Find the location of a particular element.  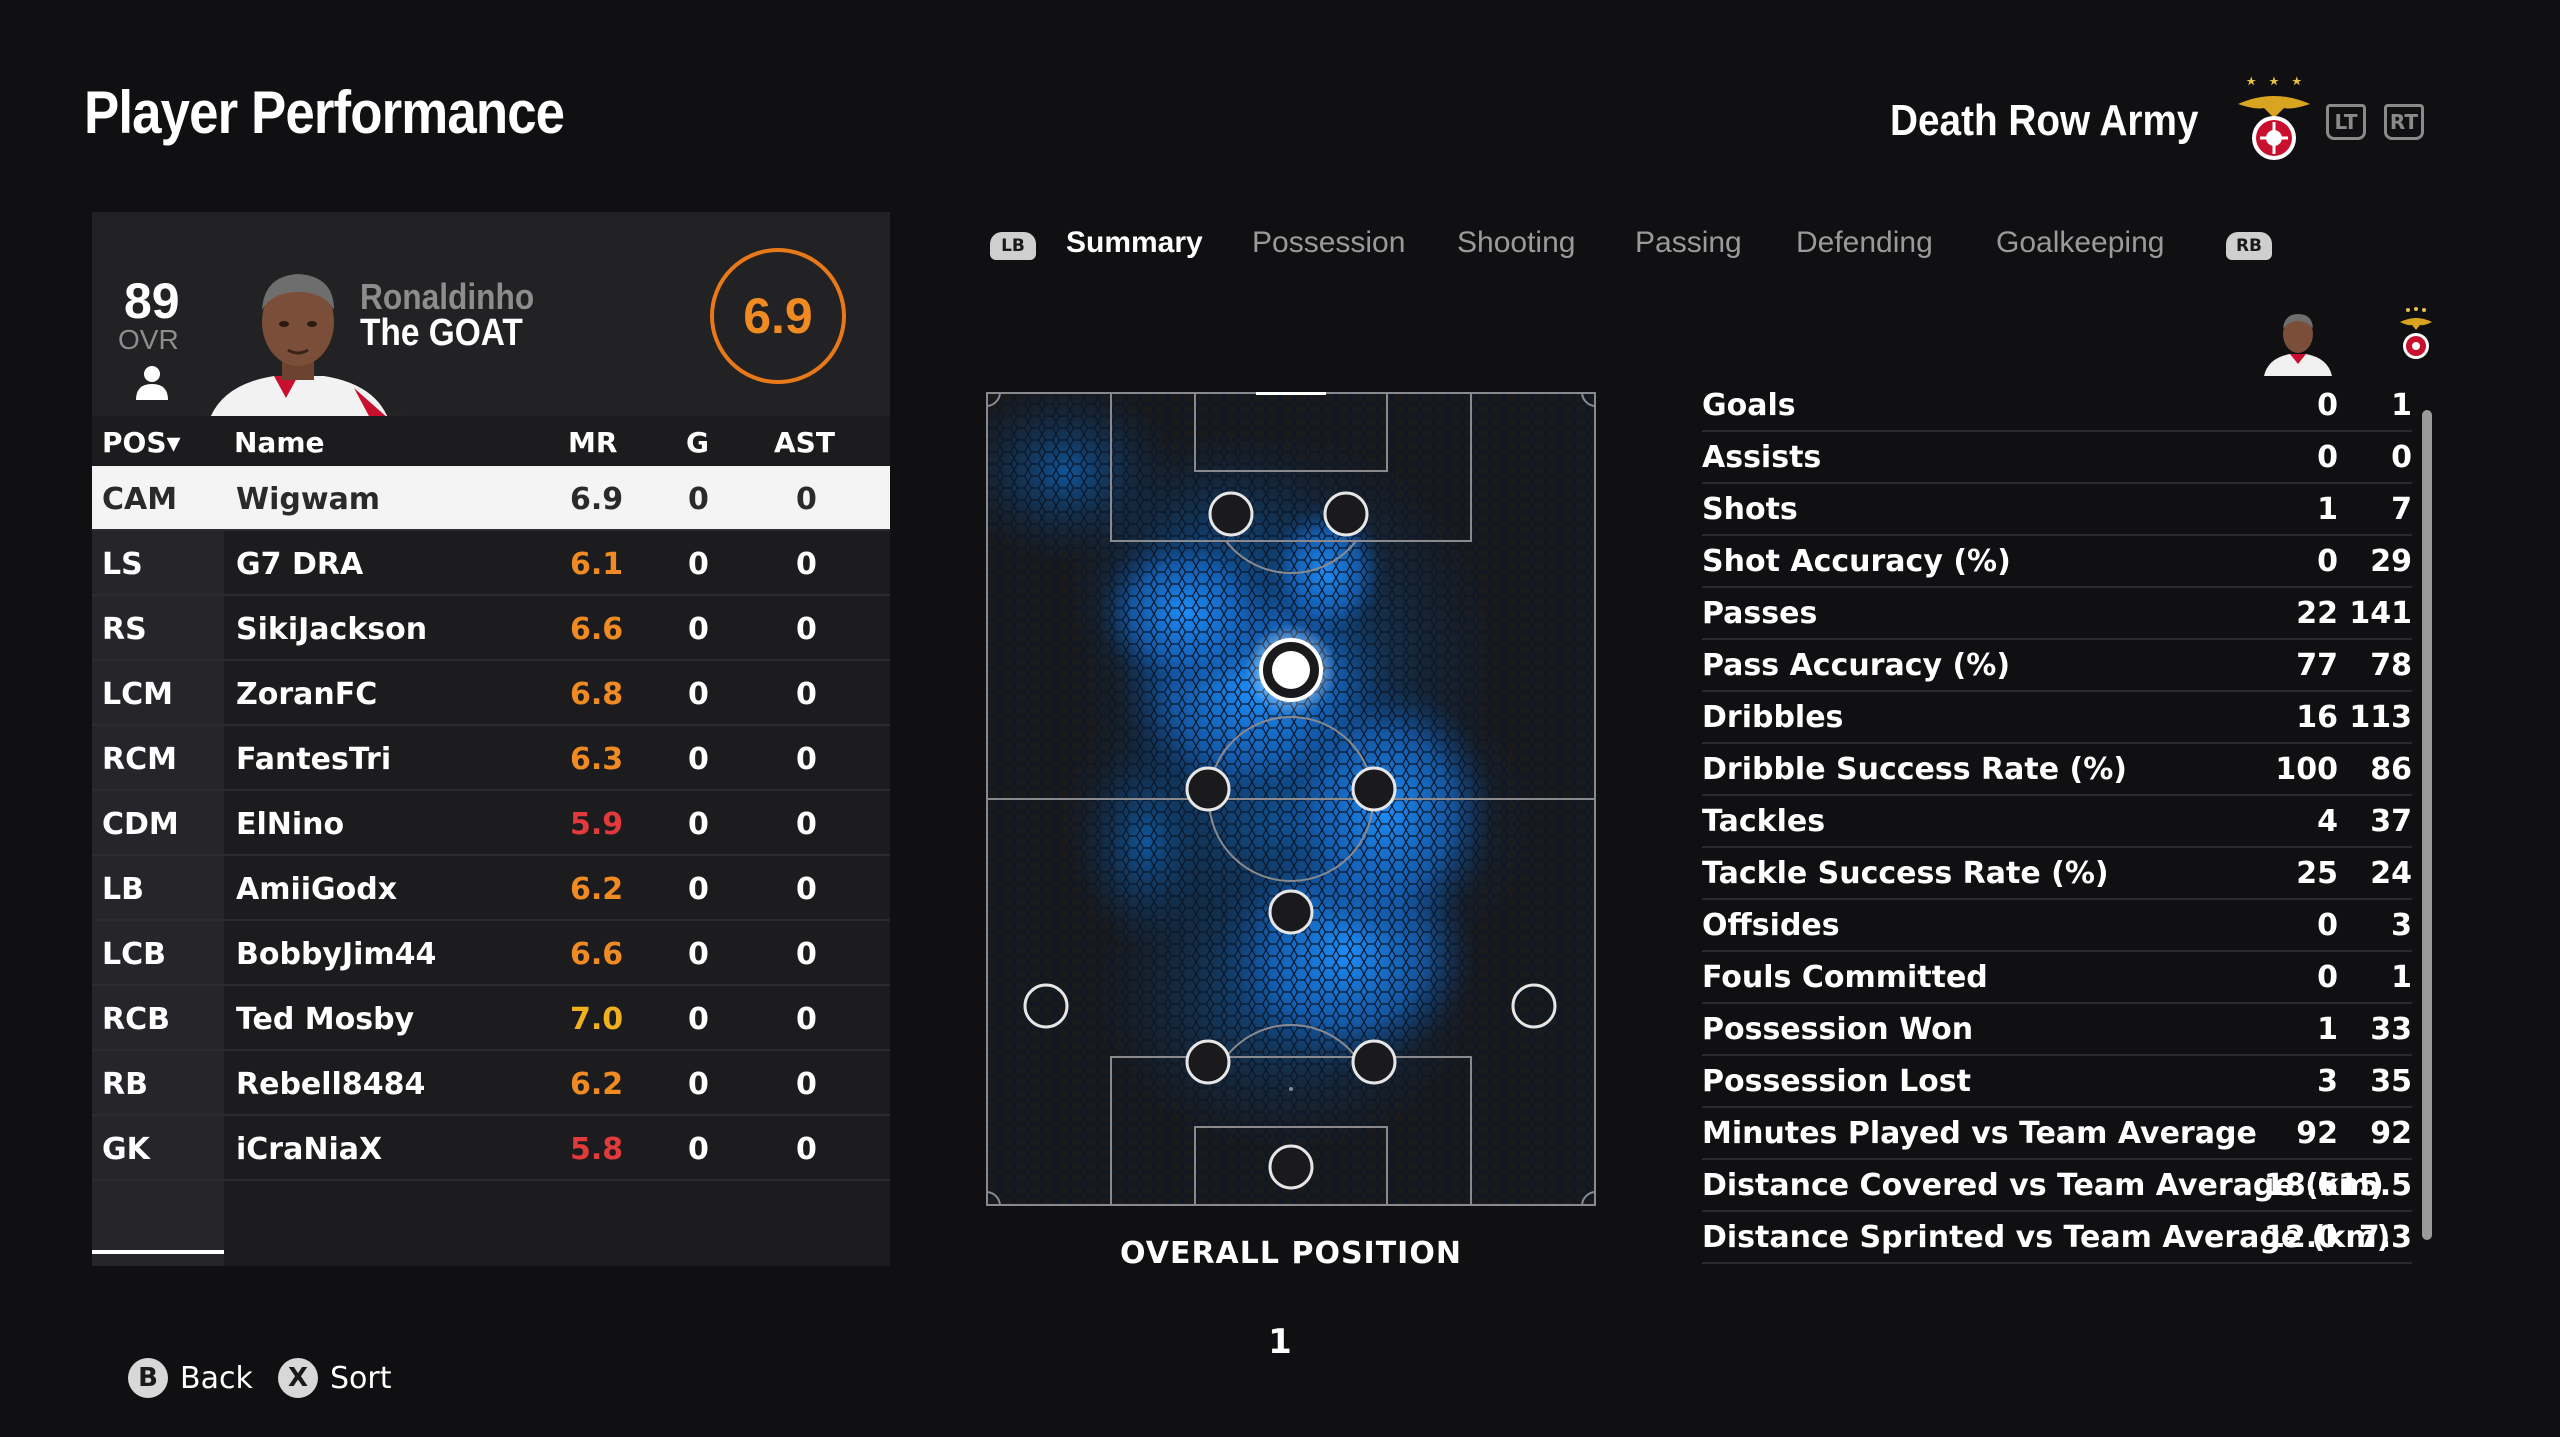

table-row: LS G7 DRA 6.1 0 0 is located at coordinates (491, 563).